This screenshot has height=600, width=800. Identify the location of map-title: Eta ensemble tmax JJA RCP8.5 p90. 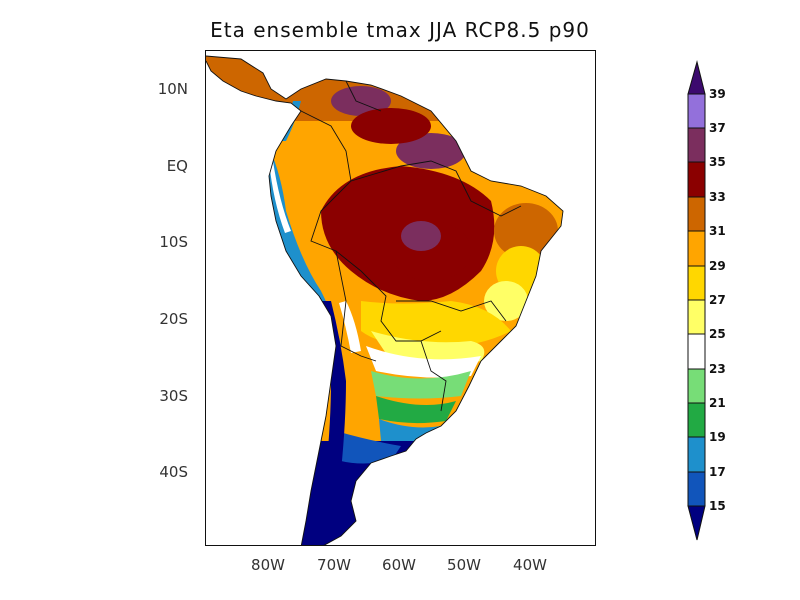
(400, 30).